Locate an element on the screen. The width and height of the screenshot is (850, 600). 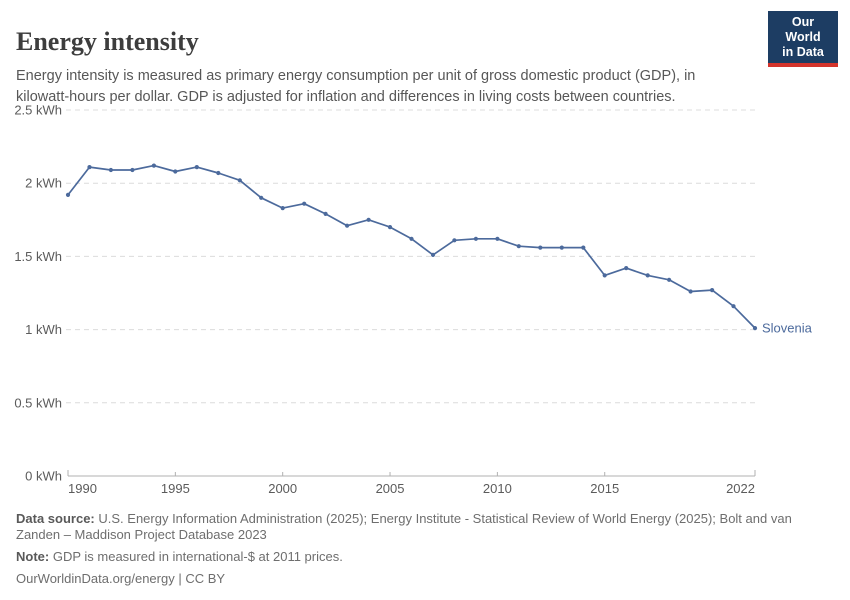
data-point-2015 is located at coordinates (604, 275).